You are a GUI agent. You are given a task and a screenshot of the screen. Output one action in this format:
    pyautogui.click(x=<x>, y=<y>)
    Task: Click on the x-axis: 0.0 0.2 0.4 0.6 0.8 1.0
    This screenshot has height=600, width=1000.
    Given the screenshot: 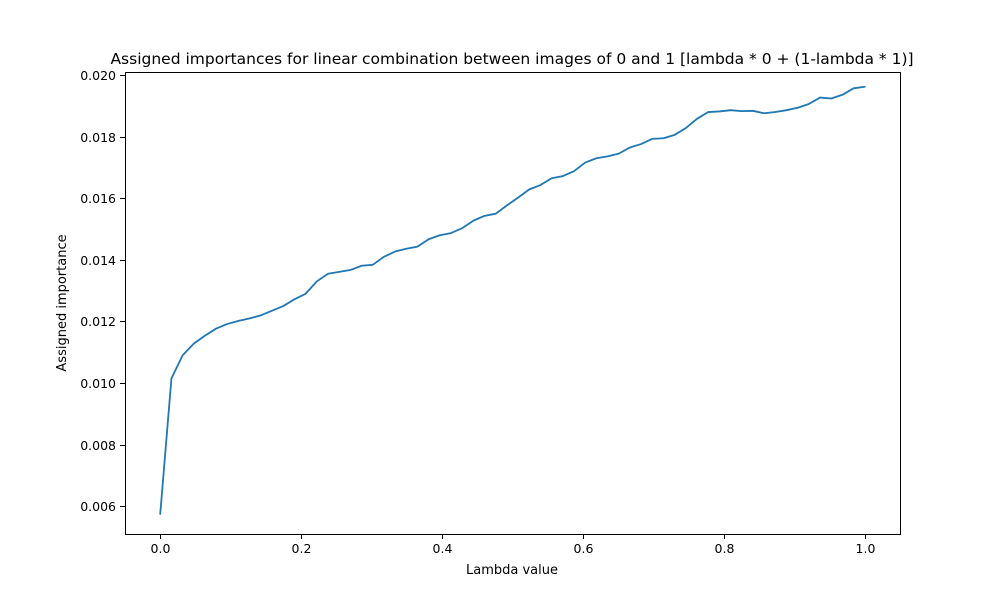 What is the action you would take?
    pyautogui.click(x=513, y=545)
    